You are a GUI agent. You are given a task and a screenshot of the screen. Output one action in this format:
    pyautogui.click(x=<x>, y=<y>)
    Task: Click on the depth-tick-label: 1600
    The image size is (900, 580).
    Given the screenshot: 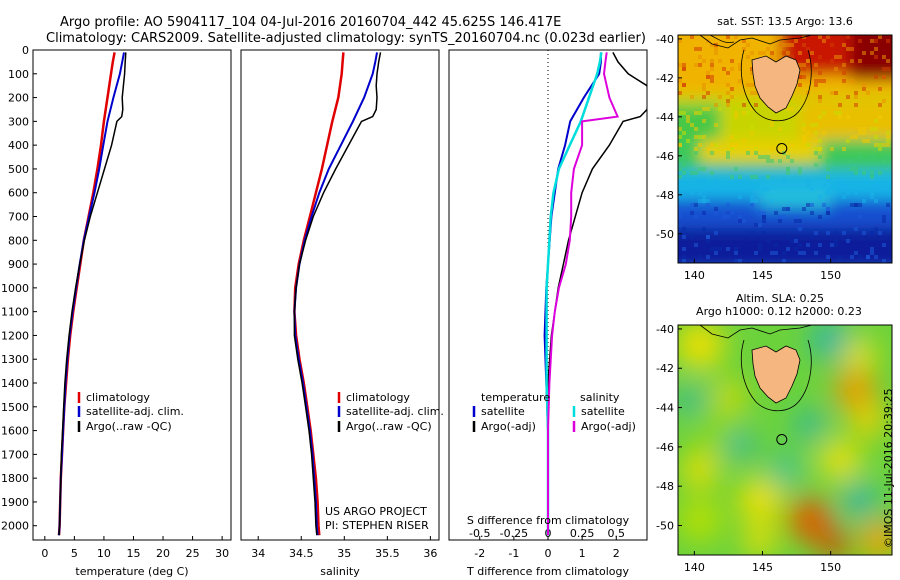 What is the action you would take?
    pyautogui.click(x=15, y=431)
    